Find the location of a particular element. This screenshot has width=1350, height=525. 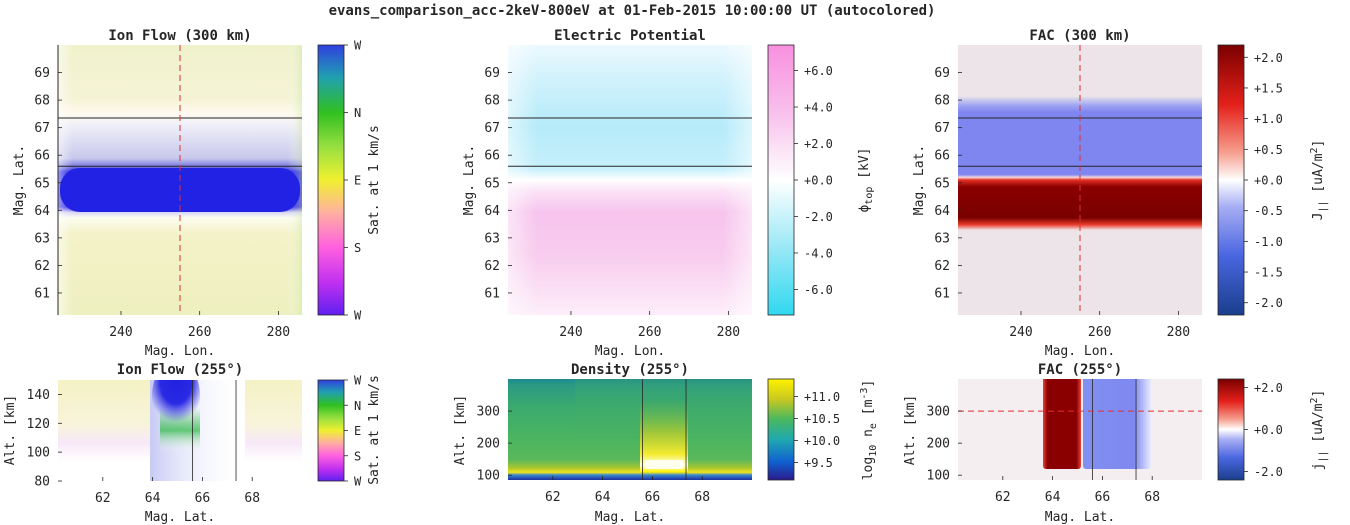

density-colorbar-label-mid: n is located at coordinates (868, 437).